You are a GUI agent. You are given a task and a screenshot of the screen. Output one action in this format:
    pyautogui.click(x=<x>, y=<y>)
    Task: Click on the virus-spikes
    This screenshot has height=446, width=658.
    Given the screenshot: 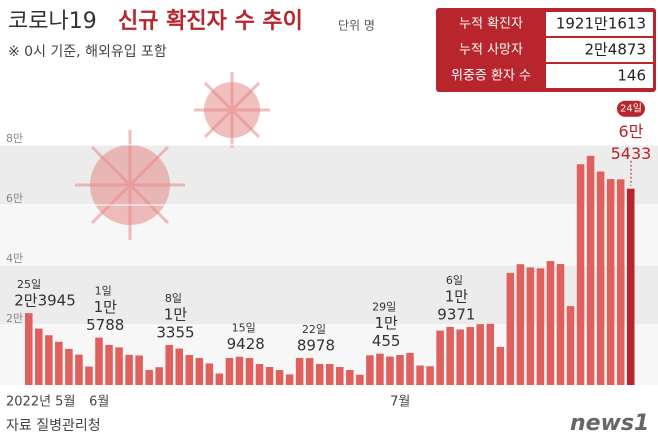 What is the action you would take?
    pyautogui.click(x=172, y=156)
    